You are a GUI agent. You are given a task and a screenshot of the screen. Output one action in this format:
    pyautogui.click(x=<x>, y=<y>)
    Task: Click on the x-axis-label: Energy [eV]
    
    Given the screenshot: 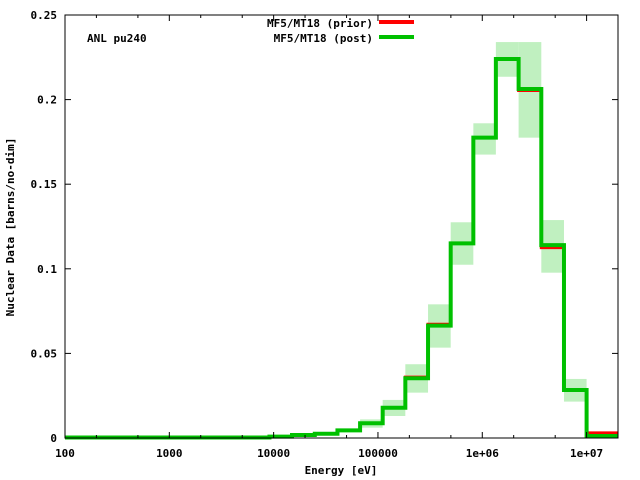 What is the action you would take?
    pyautogui.click(x=341, y=470)
    